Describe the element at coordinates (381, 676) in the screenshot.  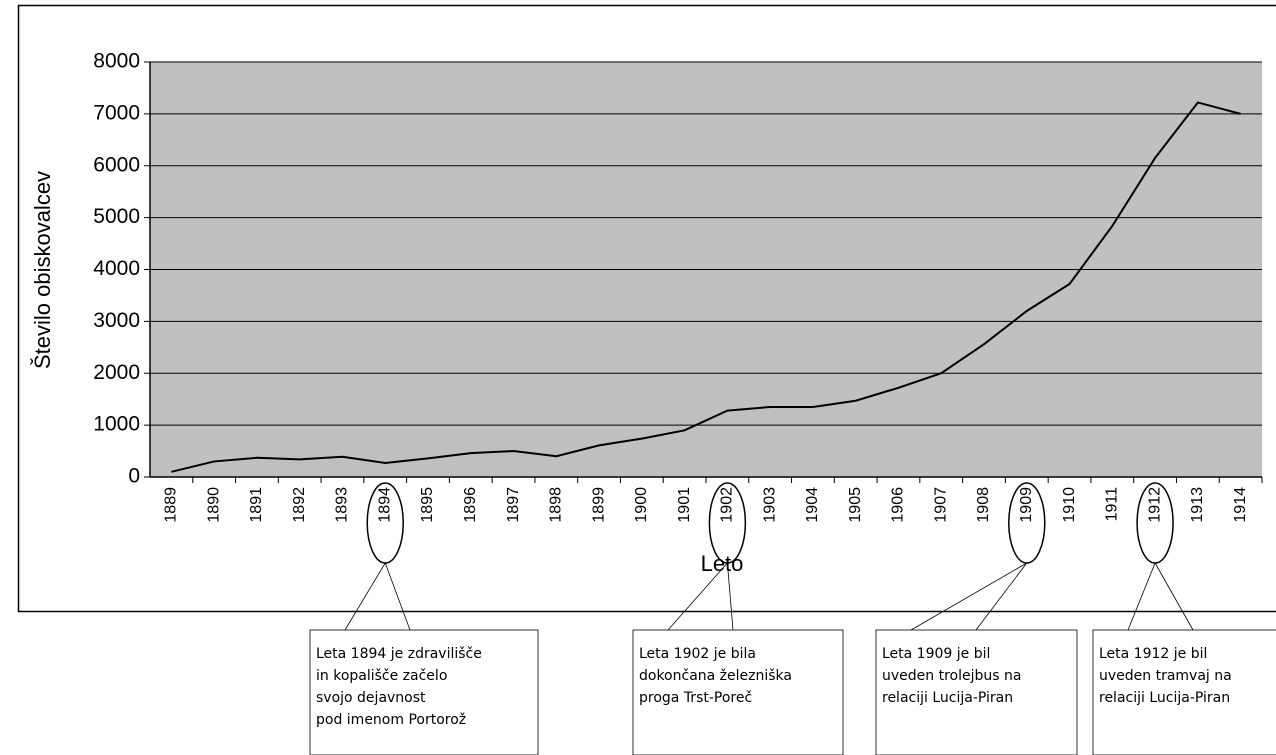
I see `annotation-text: in kopališče začelo` at that location.